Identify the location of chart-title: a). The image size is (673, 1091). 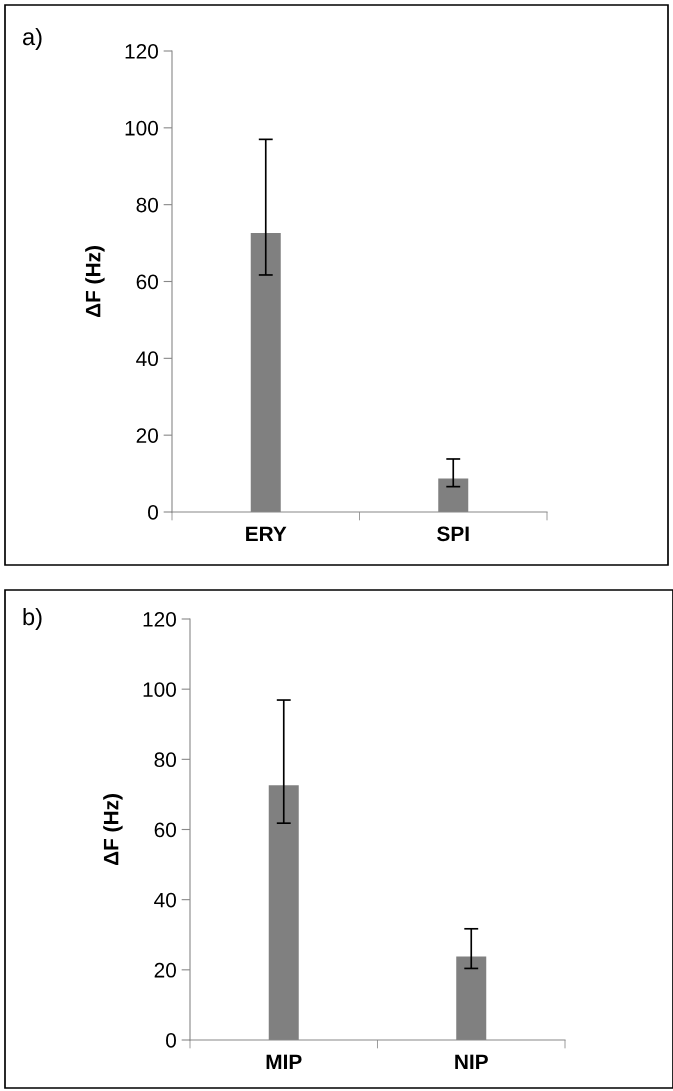
(32, 38).